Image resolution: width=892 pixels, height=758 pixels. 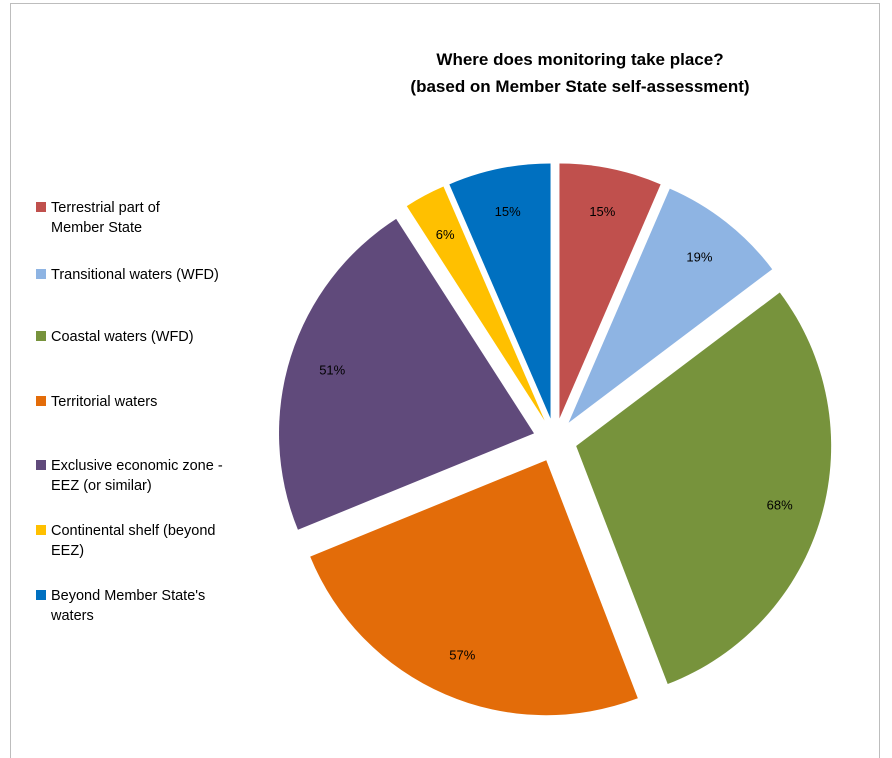 I want to click on pie-slice-terrestrial, so click(x=610, y=291).